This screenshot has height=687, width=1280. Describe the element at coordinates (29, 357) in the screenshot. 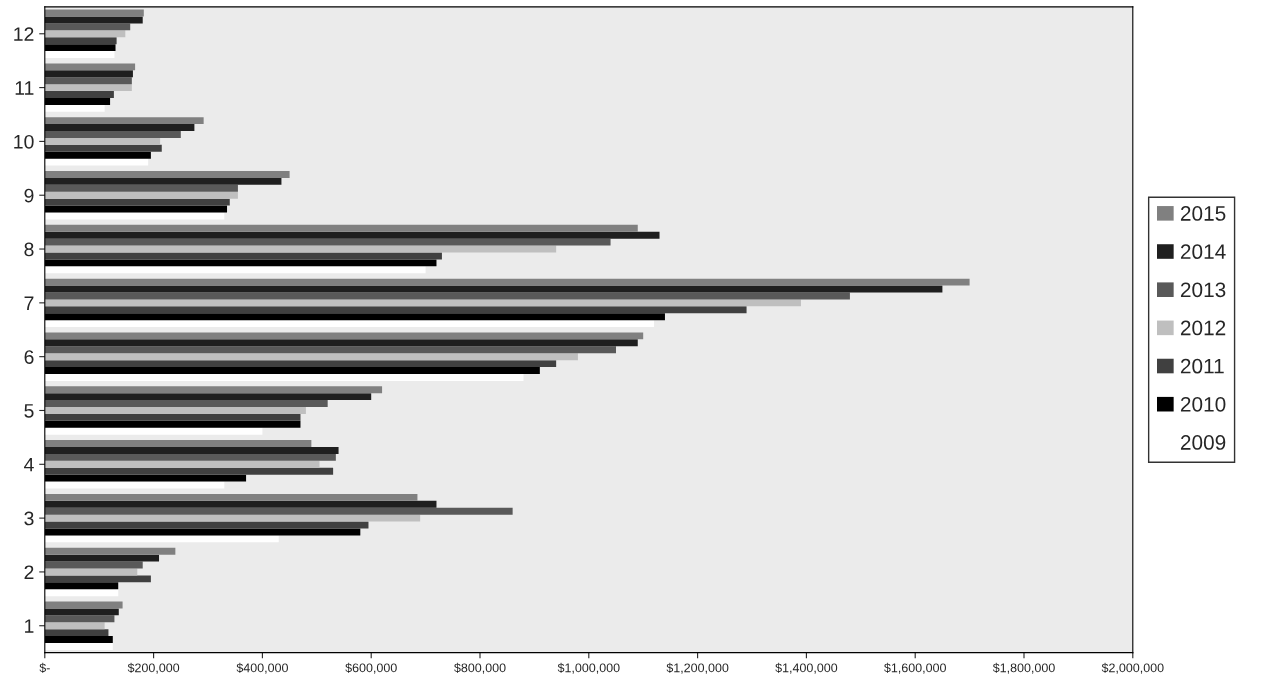

I see `y-tick-label: 6` at that location.